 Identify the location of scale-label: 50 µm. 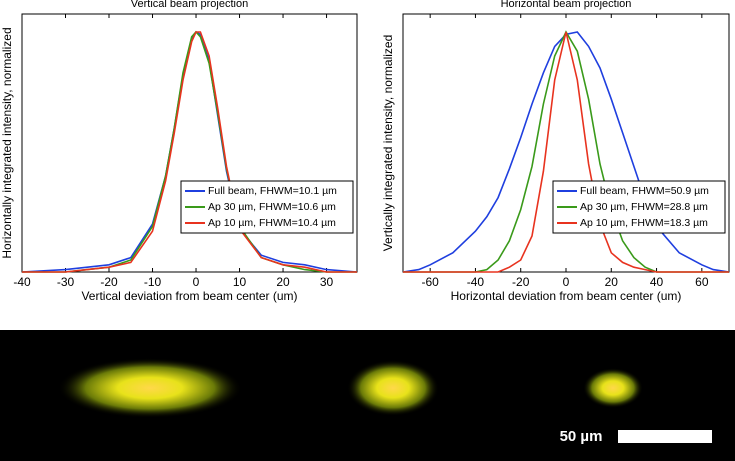
(581, 436).